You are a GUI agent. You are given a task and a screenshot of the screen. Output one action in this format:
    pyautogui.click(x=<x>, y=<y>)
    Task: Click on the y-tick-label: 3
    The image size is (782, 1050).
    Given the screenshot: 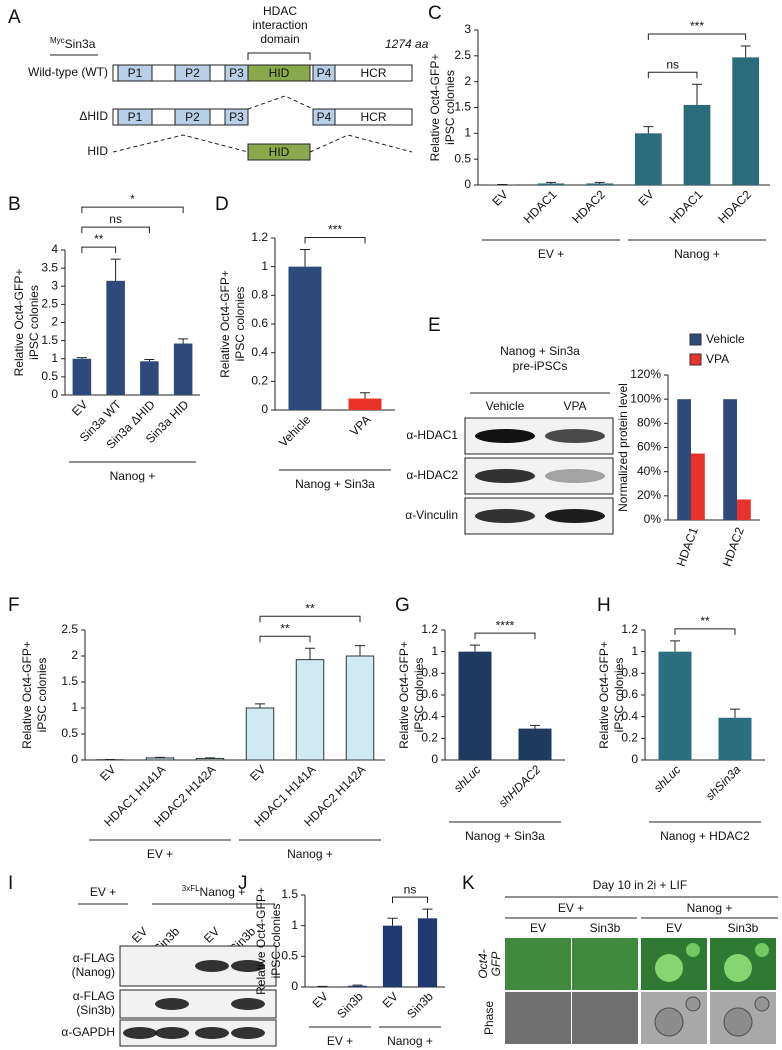 What is the action you would take?
    pyautogui.click(x=467, y=29)
    